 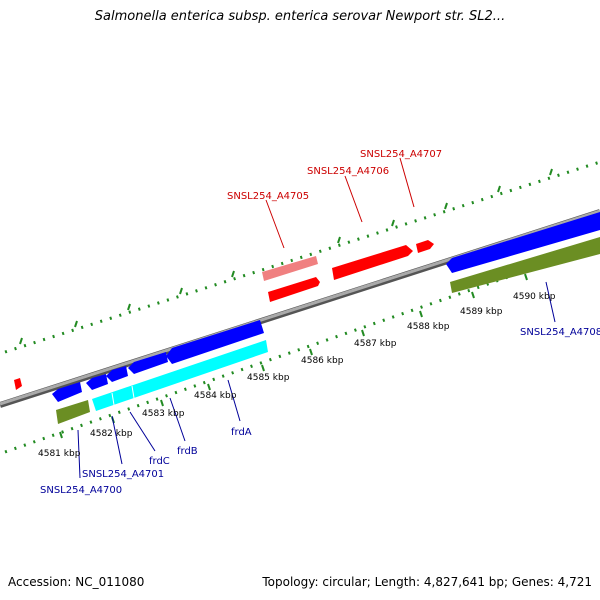 What do you see at coordinates (268, 378) in the screenshot?
I see `scale-label-4585: 4585 kbp` at bounding box center [268, 378].